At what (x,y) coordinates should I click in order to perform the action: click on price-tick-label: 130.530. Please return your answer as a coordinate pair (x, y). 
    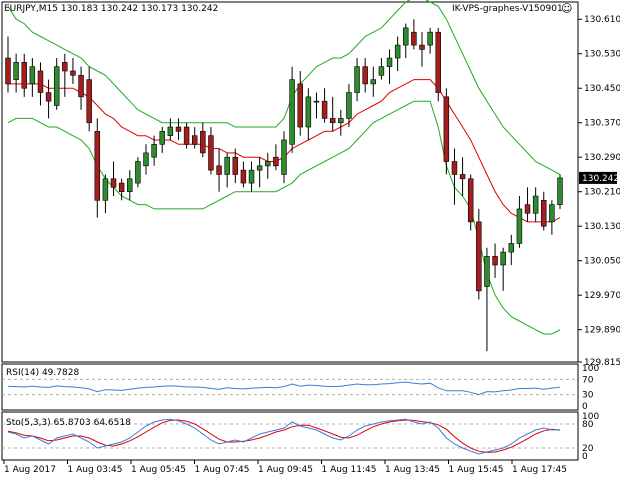
    Looking at the image, I should click on (602, 55).